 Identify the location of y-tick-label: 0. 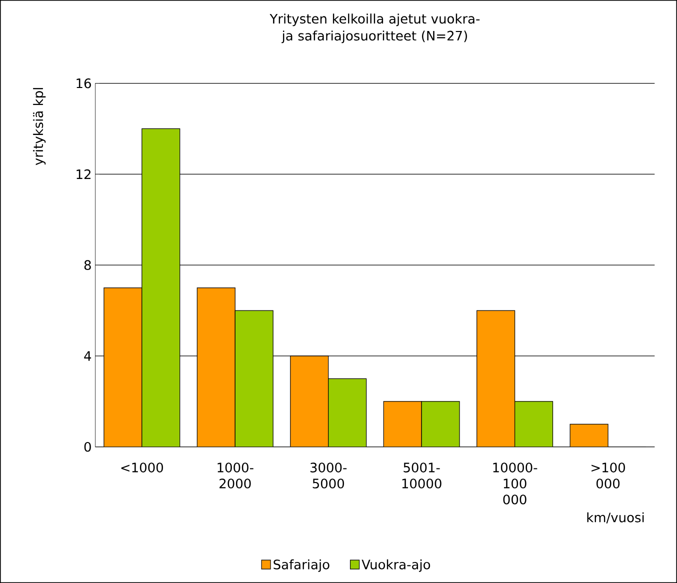
(87, 447).